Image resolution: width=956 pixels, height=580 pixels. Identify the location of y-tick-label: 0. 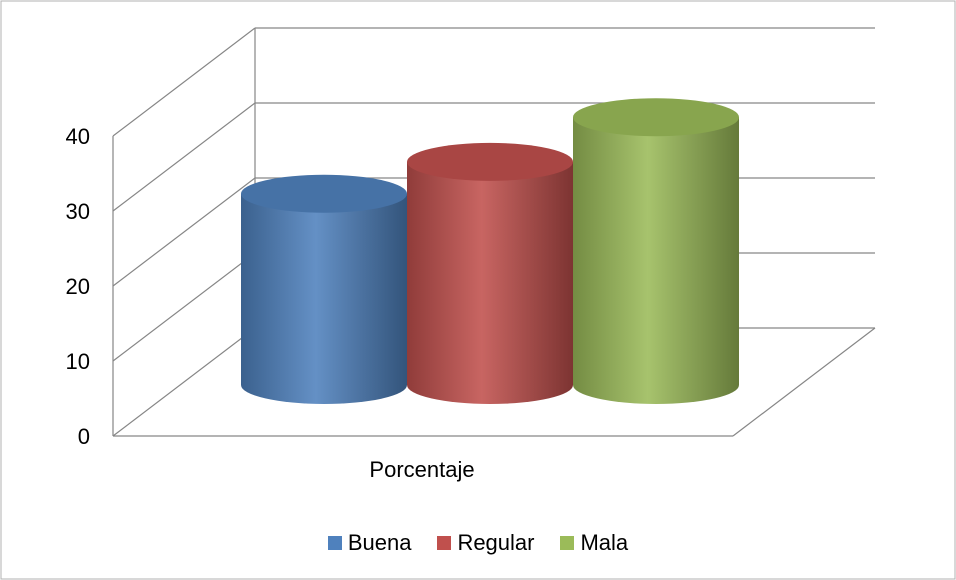
(84, 436).